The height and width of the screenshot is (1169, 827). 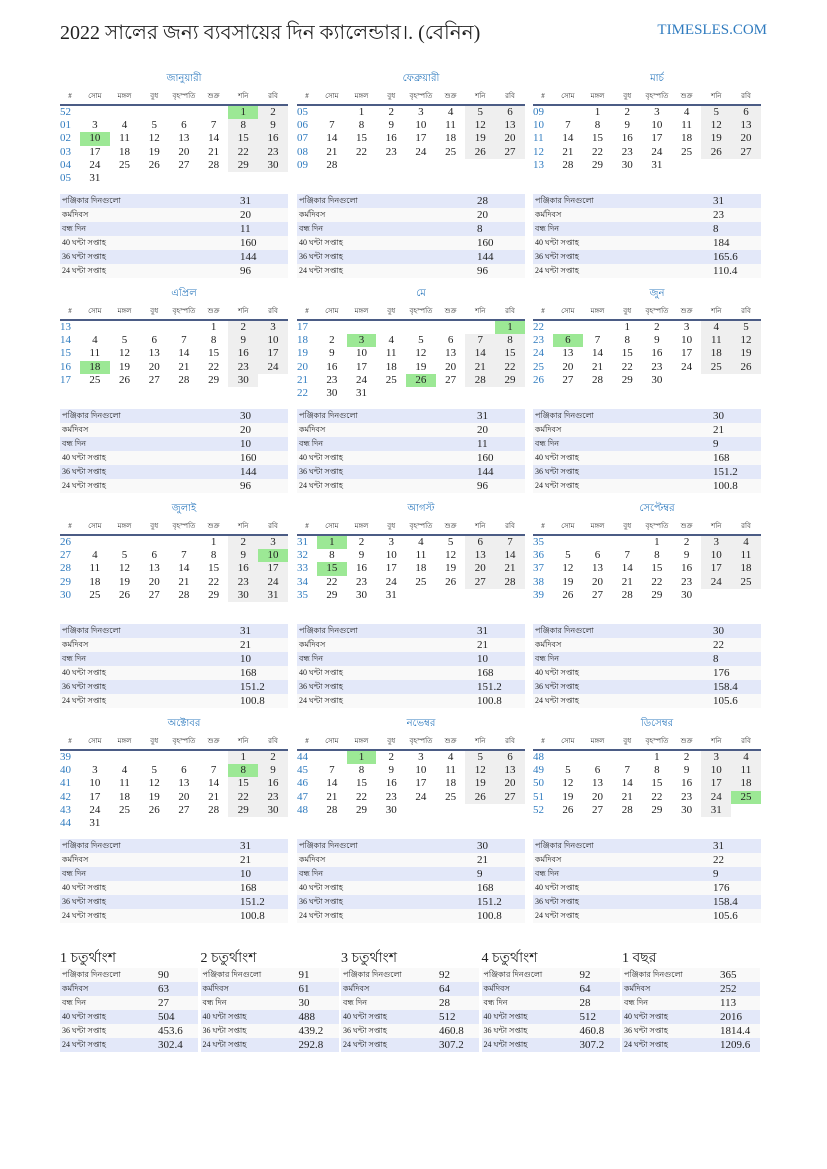 What do you see at coordinates (421, 380) in the screenshot?
I see `holiday-day-cell: 26` at bounding box center [421, 380].